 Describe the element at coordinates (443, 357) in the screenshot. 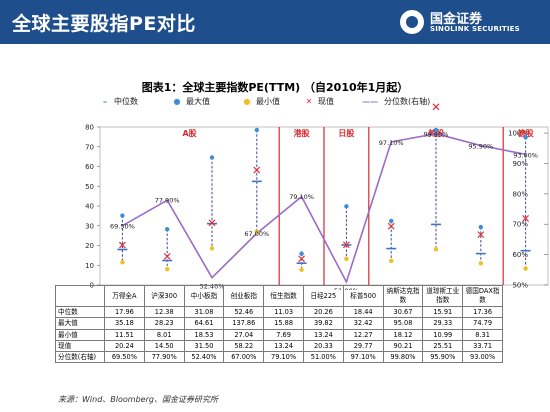

I see `table-cell: 95.90%` at that location.